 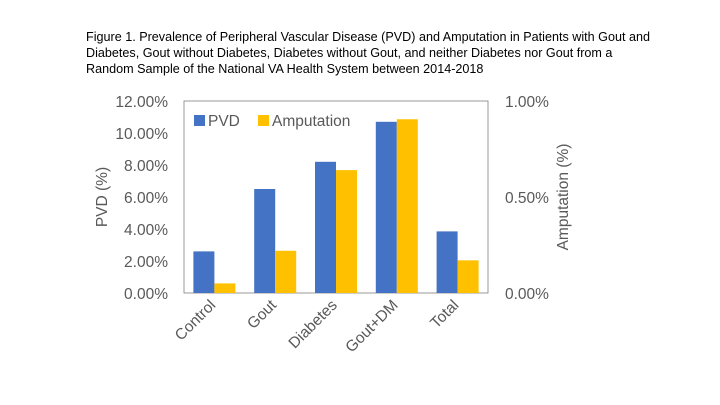 What do you see at coordinates (141, 134) in the screenshot?
I see `y-tick-label: 10.00%` at bounding box center [141, 134].